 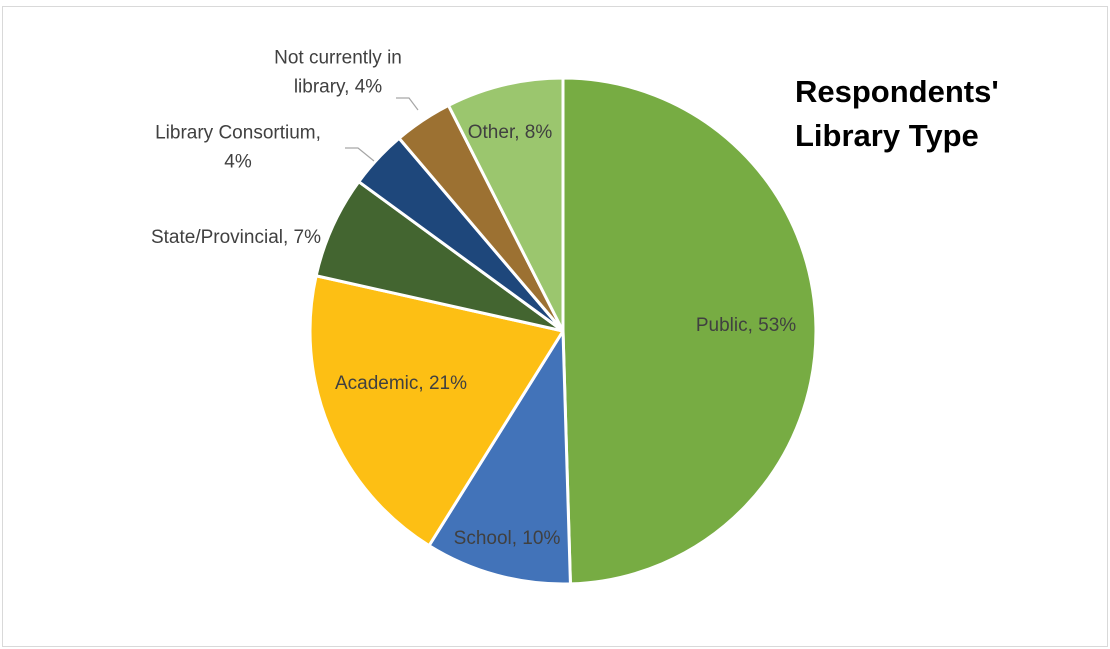 I want to click on slice-label-line: library, 4%, so click(x=338, y=87).